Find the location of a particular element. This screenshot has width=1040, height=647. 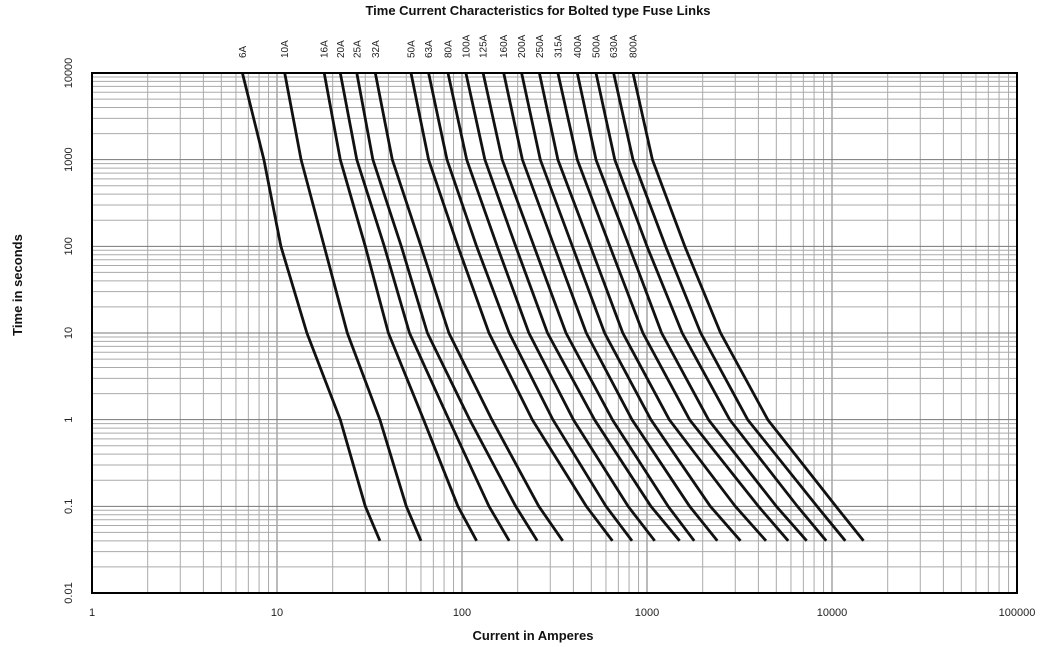

y-tick-label: 10 is located at coordinates (69, 333).